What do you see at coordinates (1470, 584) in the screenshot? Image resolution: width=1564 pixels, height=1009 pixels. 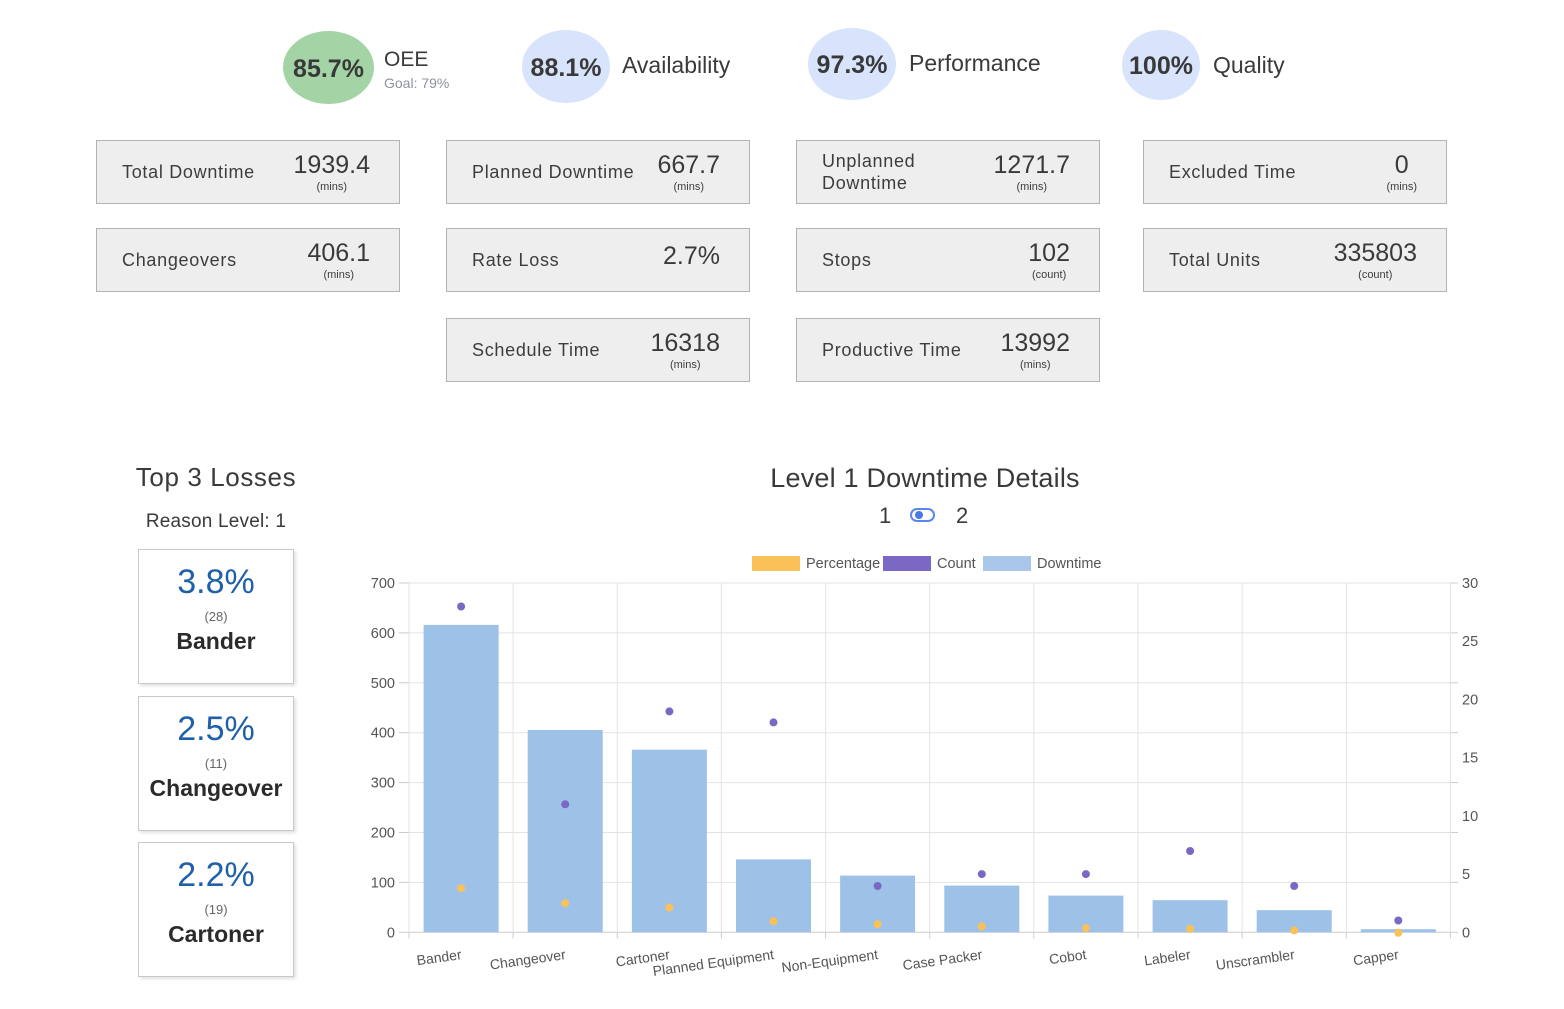 I see `svg-text: 30` at bounding box center [1470, 584].